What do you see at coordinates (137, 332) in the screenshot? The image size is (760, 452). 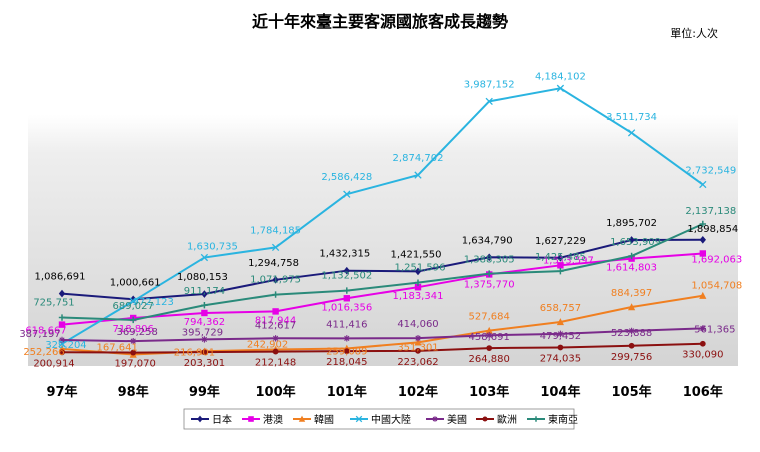 I see `data-label: 369,258` at bounding box center [137, 332].